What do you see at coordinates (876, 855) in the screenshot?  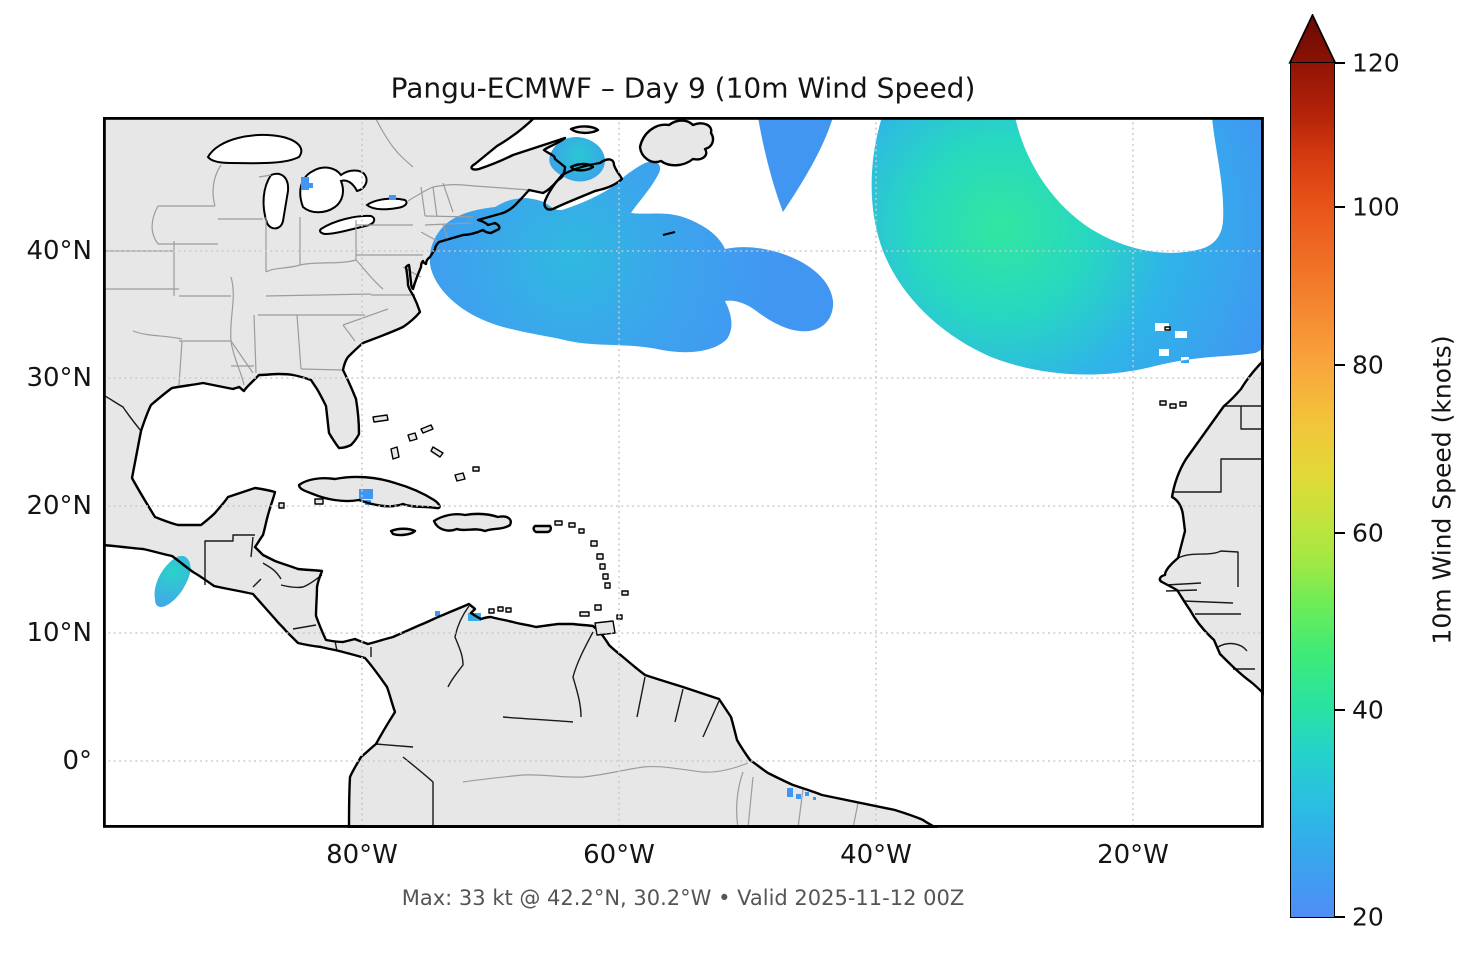 I see `xtick-40w: 40°W` at bounding box center [876, 855].